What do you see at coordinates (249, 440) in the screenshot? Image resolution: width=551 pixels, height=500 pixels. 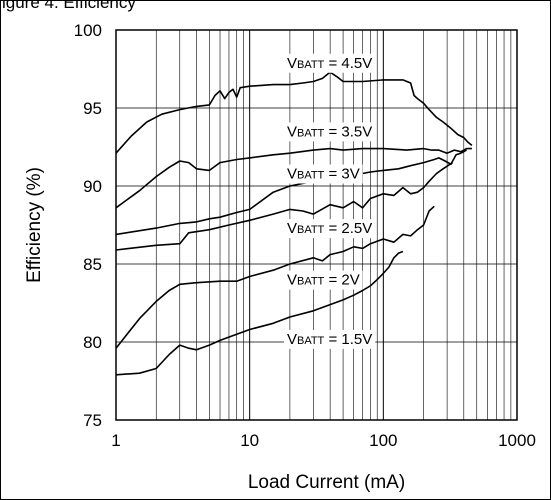 I see `x-tick-label: 10` at bounding box center [249, 440].